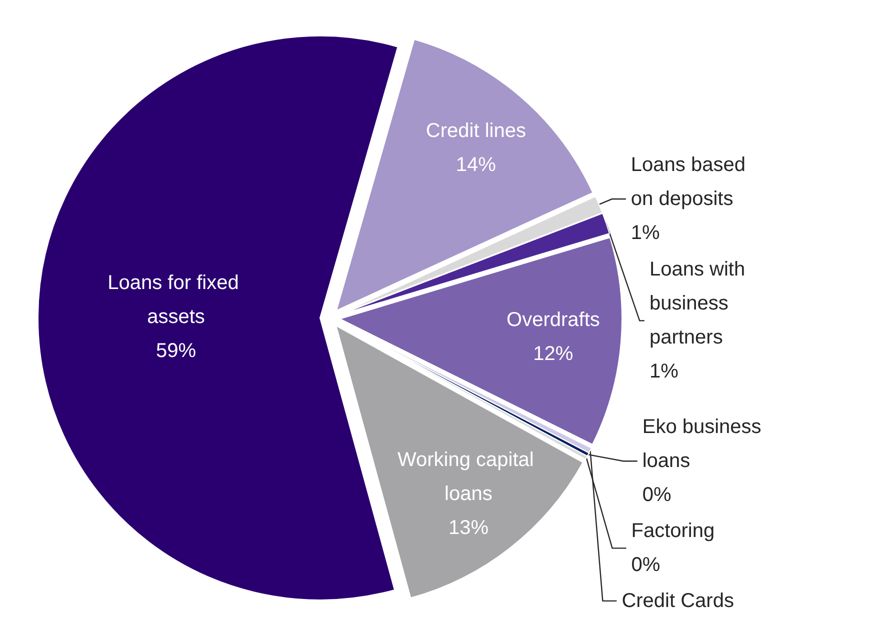  I want to click on slice-label: Working capital loans, so click(469, 477).